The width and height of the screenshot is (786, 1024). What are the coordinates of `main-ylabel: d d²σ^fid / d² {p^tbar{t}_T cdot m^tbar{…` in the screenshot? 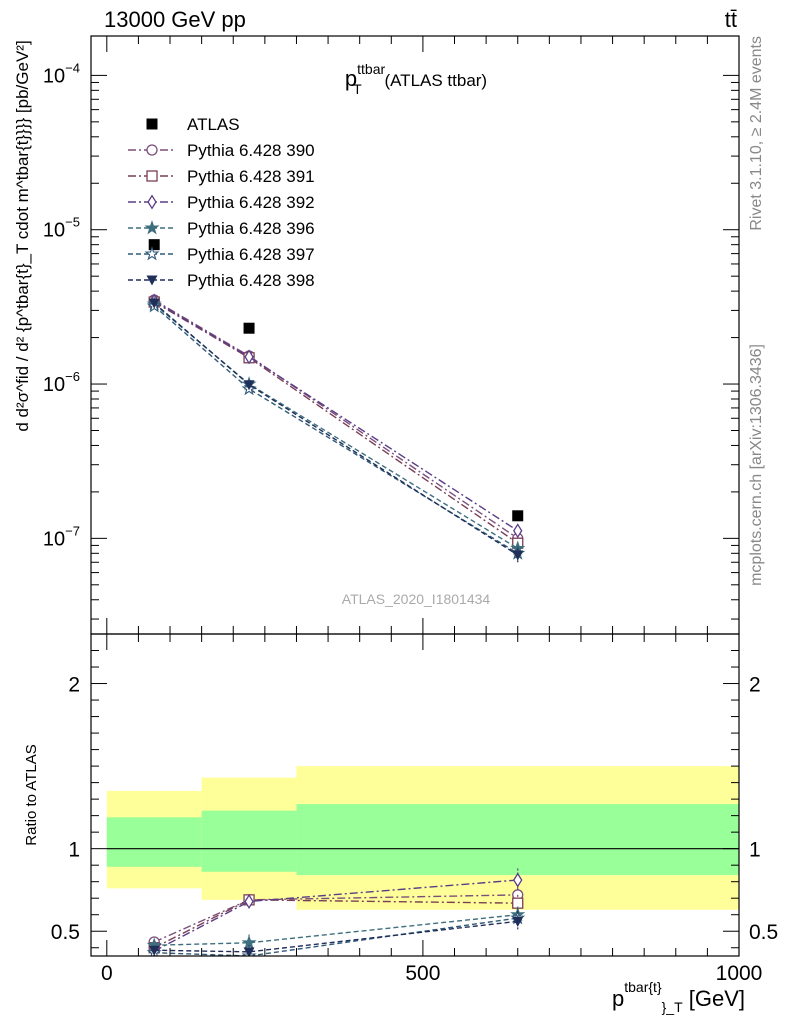 It's located at (22, 235).